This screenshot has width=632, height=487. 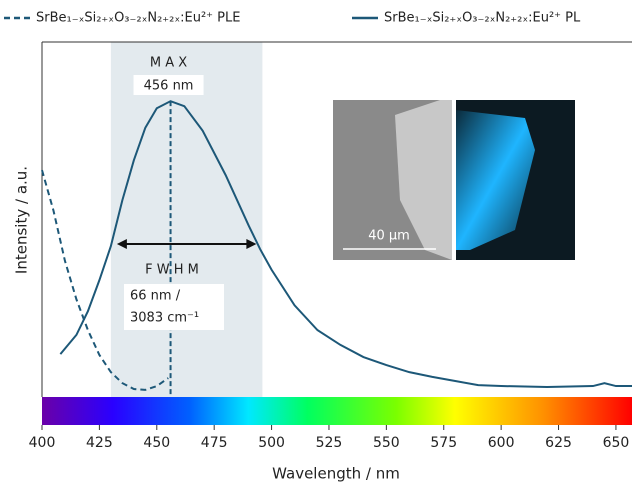 What do you see at coordinates (271, 443) in the screenshot?
I see `x-tick-label: 500` at bounding box center [271, 443].